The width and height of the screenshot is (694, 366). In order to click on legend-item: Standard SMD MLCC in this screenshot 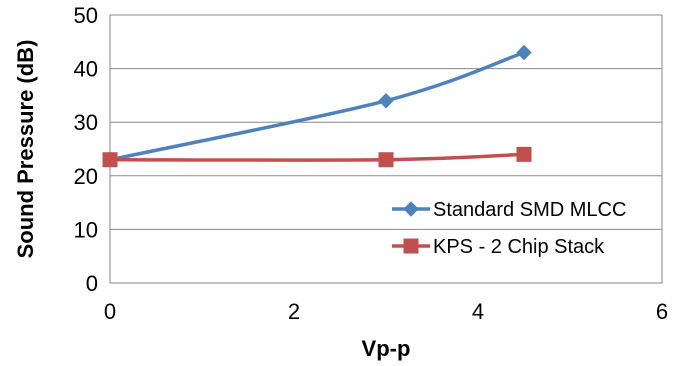, I will do `click(509, 210)`.